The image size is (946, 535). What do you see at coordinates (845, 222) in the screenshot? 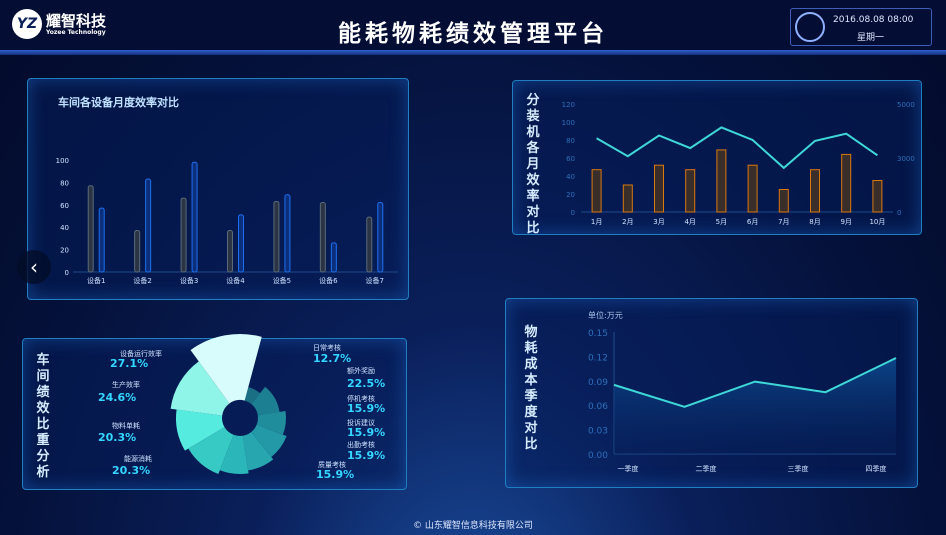
I see `x-tick-label: 9月` at bounding box center [845, 222].